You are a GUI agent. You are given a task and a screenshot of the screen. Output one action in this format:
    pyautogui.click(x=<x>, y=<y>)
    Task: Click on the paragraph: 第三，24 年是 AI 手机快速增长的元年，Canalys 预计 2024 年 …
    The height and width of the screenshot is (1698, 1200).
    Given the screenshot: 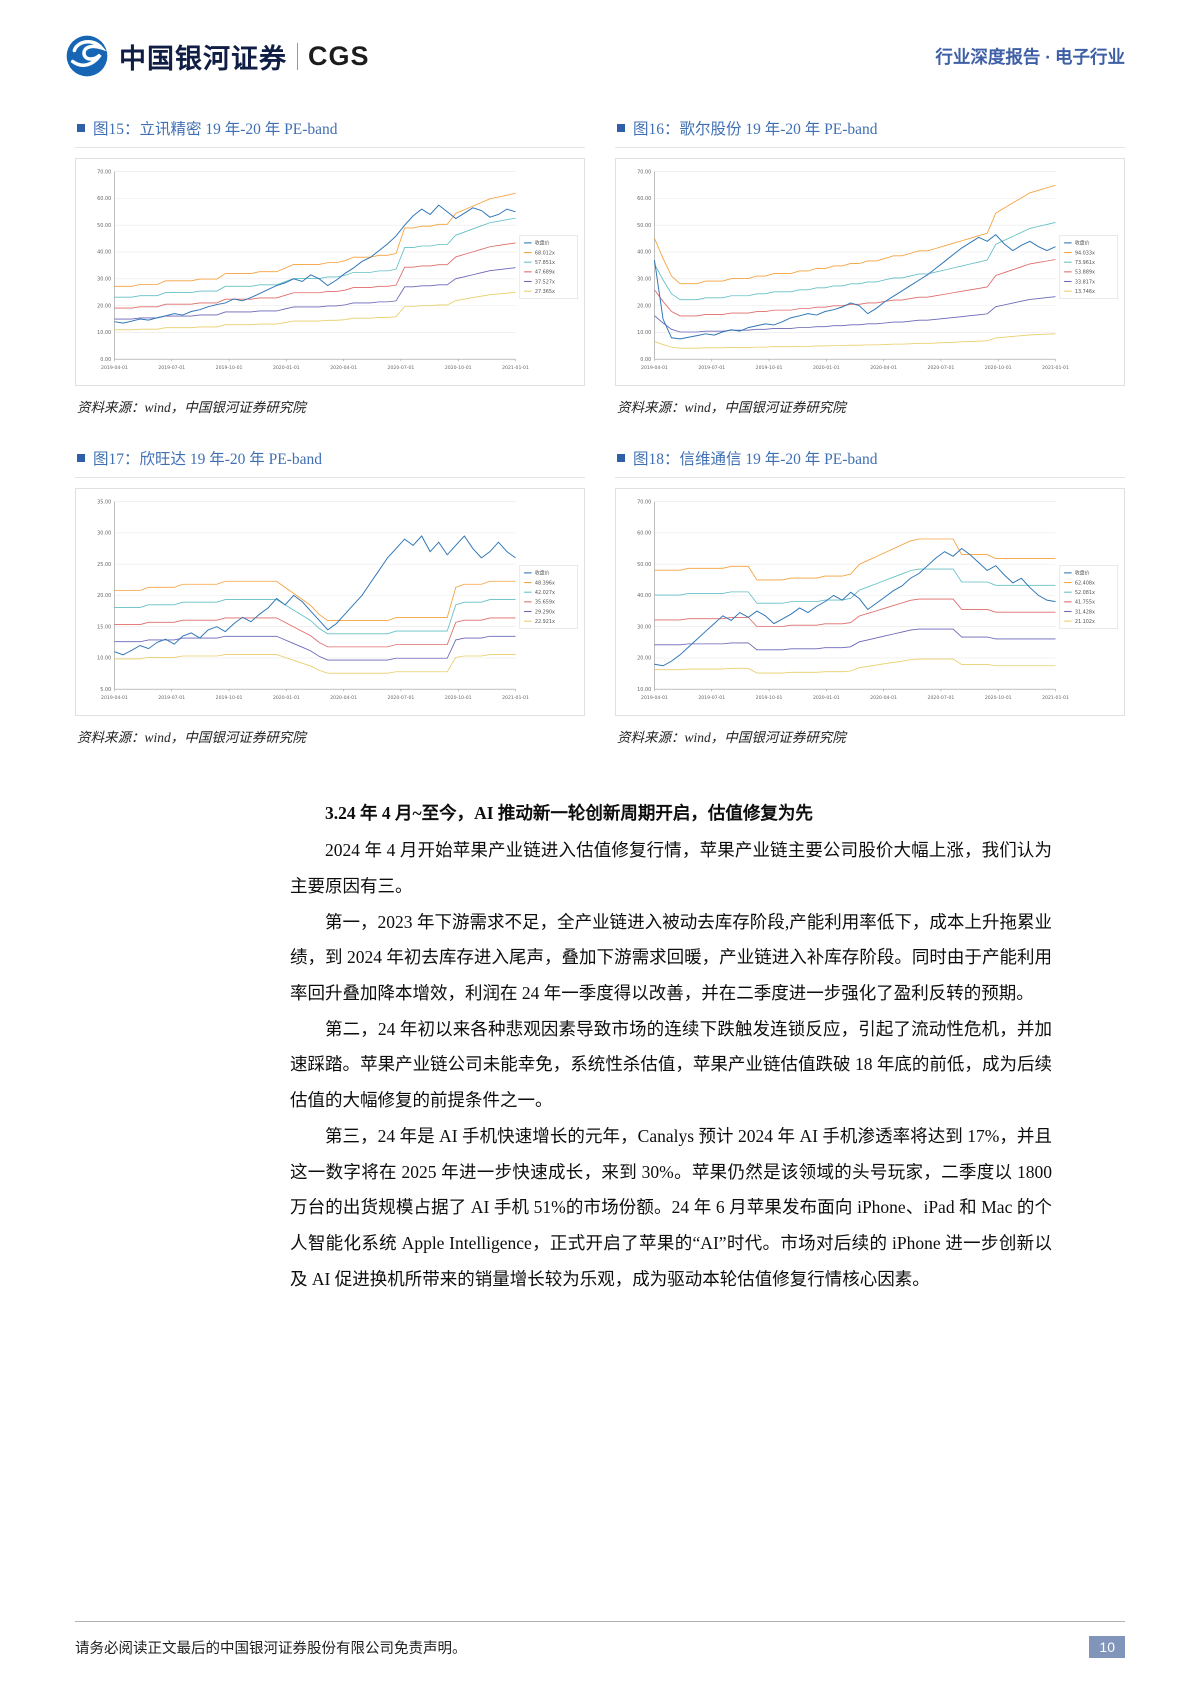 What is the action you would take?
    pyautogui.click(x=671, y=1207)
    